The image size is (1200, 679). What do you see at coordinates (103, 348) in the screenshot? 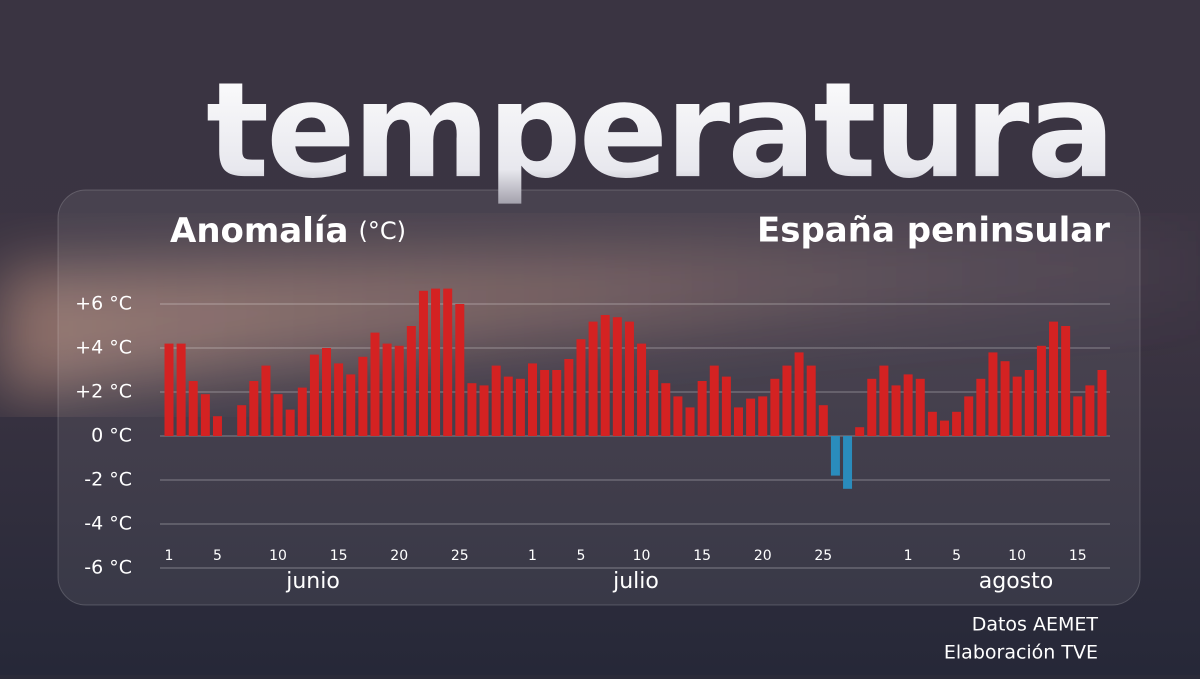
I see `y-tick-label: +4 °C` at bounding box center [103, 348].